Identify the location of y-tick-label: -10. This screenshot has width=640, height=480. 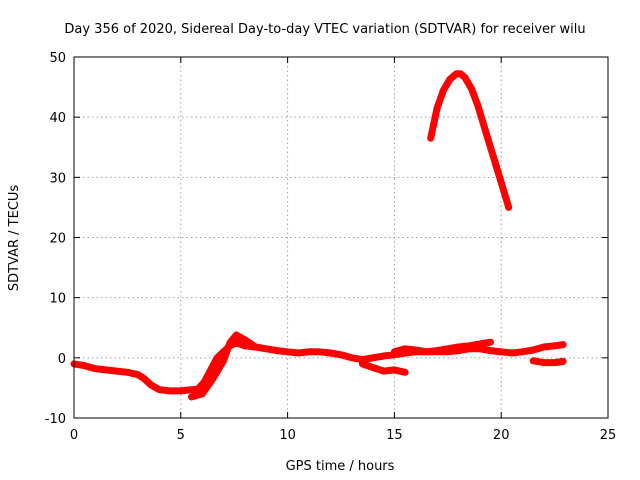
(55, 419).